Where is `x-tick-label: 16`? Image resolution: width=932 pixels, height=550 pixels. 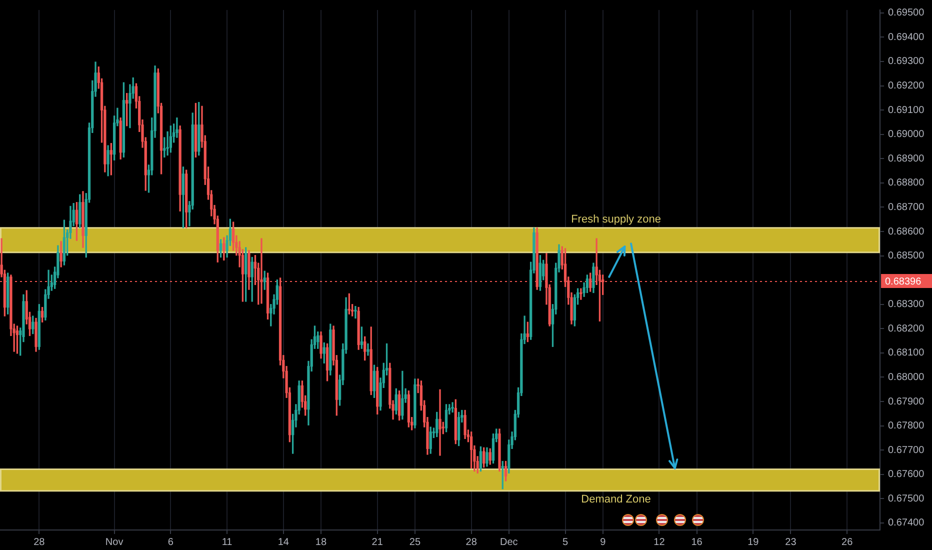
x-tick-label: 16 is located at coordinates (697, 542).